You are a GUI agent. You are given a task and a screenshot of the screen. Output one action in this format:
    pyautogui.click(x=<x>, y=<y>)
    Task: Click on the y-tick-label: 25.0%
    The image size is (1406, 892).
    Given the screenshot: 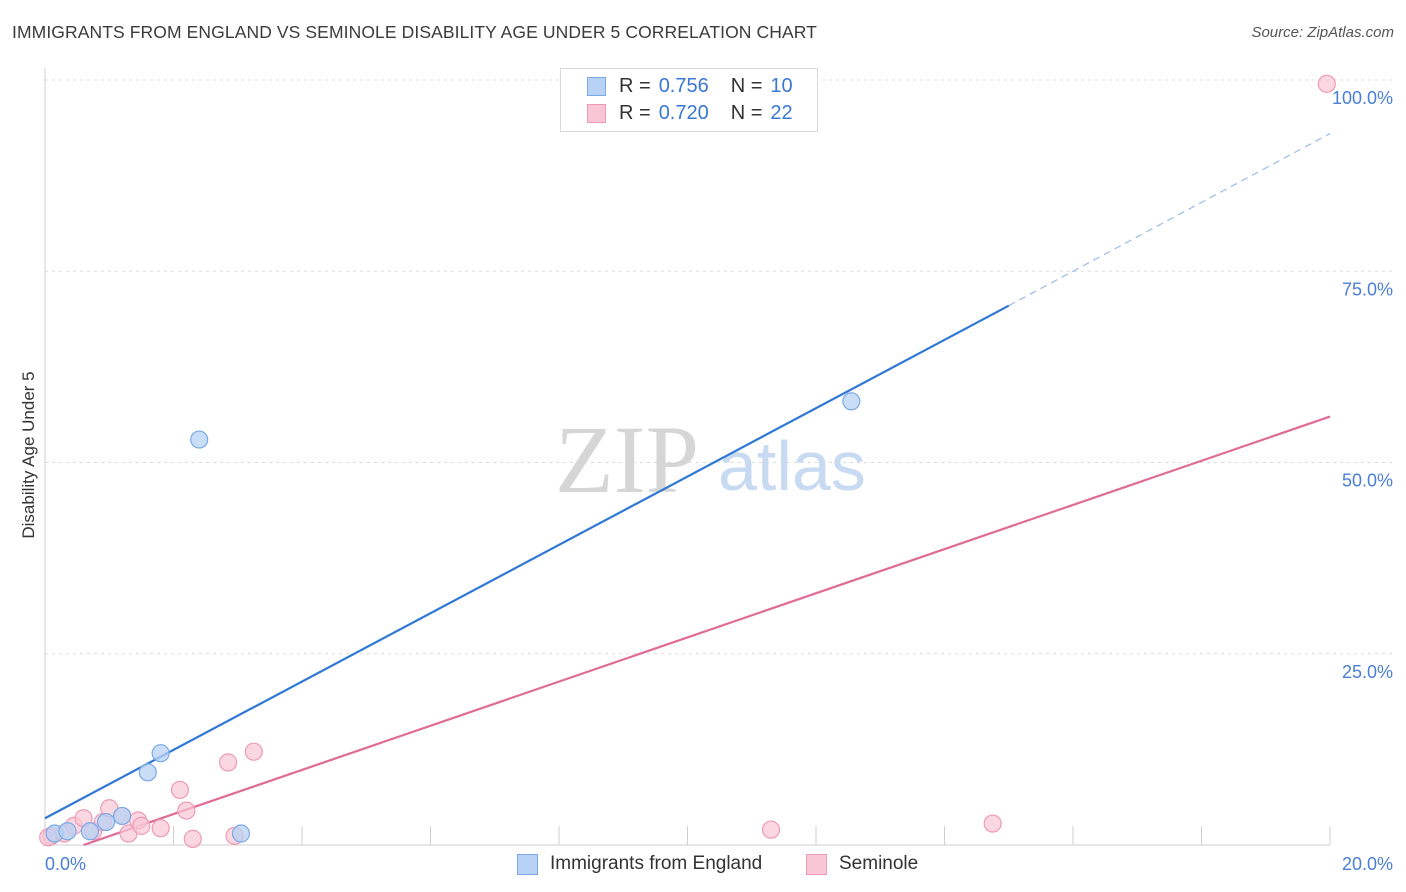 What is the action you would take?
    pyautogui.click(x=1367, y=672)
    